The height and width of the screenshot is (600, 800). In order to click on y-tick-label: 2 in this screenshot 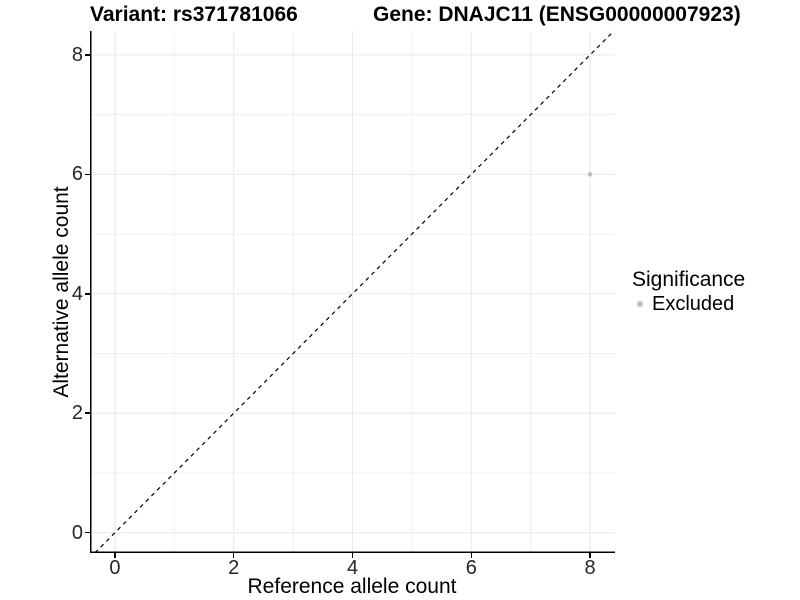, I will do `click(77, 413)`.